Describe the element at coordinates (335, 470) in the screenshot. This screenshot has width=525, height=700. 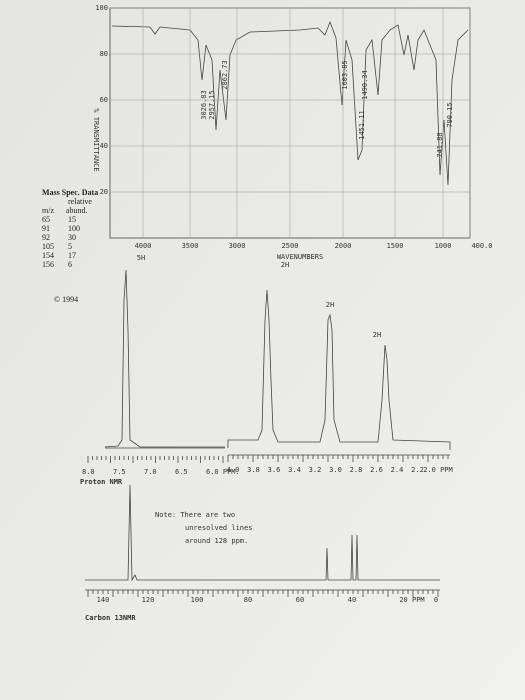
I see `ppm-label: 3.0` at that location.